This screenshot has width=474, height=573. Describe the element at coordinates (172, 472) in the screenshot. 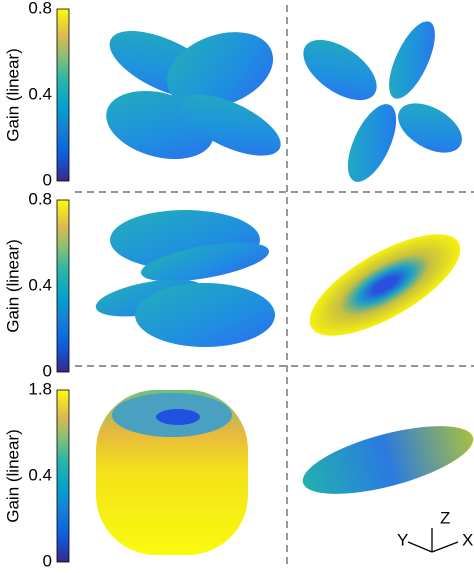

I see `pattern-3a` at that location.